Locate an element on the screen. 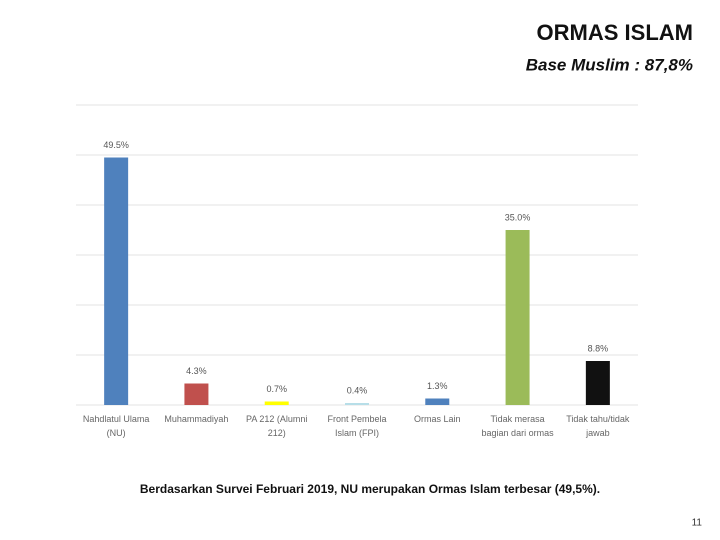  chart-subtitle: Base Muslim : 87,8% is located at coordinates (609, 64).